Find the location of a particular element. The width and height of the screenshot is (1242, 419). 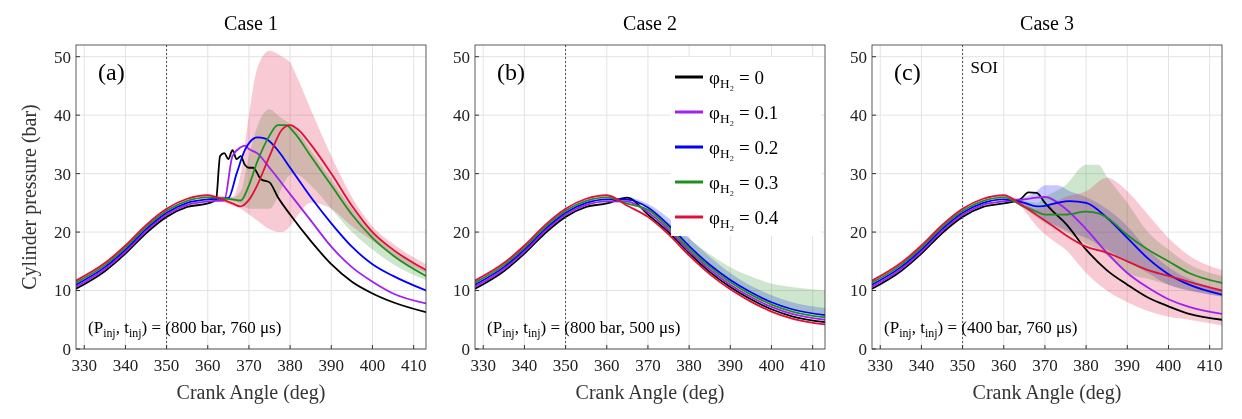

legend-label: φ$_{H₂}$ = 0.4 is located at coordinates (744, 218).